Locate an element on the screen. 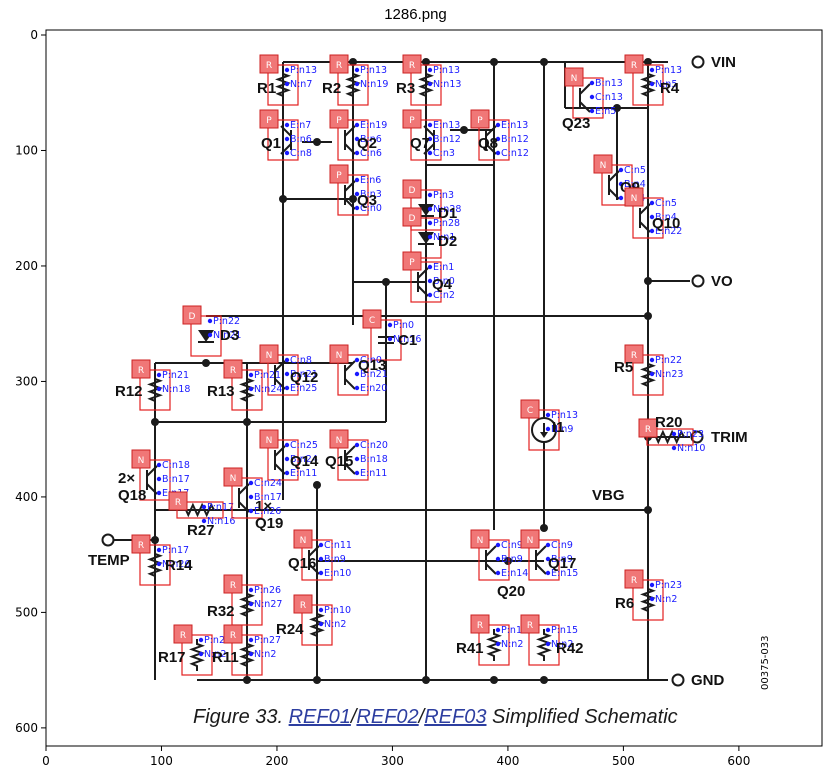 Image resolution: width=831 pixels, height=780 pixels. y-tick-label: 600 is located at coordinates (26, 728).